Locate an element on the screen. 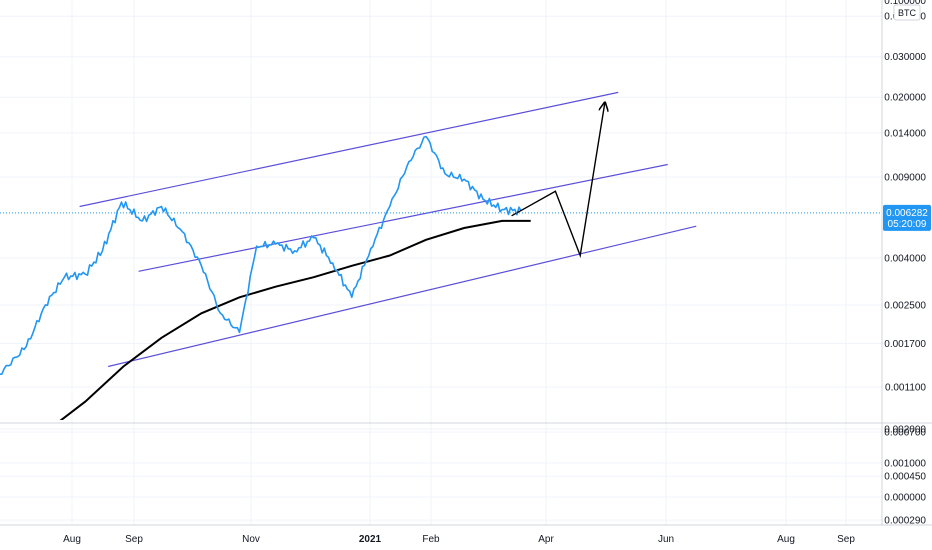  time-tick-label: 2021 is located at coordinates (370, 539).